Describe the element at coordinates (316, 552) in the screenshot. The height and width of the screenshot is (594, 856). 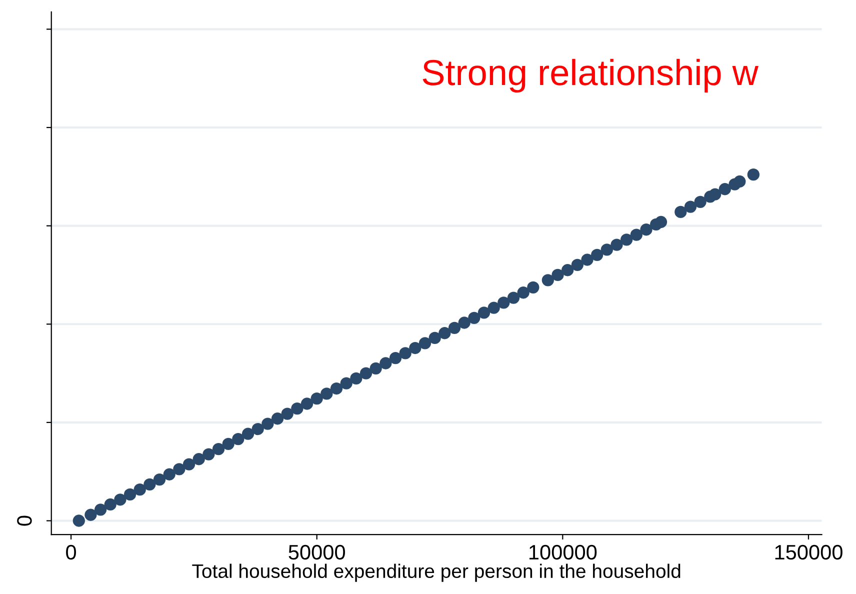
I see `x-tick-label: 50000` at that location.